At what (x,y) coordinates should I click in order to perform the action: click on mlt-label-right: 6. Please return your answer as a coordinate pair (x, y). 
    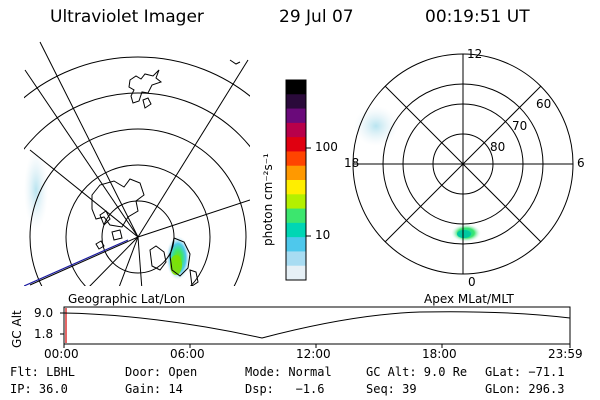
    Looking at the image, I should click on (581, 163).